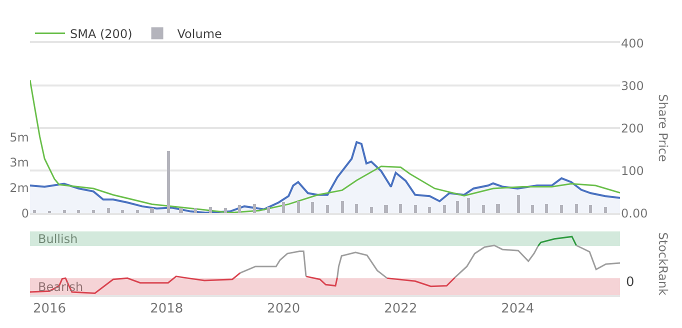  Describe the element at coordinates (517, 309) in the screenshot. I see `x-tick-label: 2024` at that location.